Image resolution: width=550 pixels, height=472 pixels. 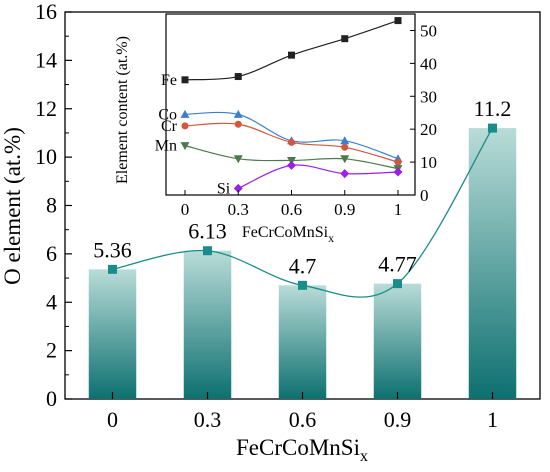 I want to click on series-label-mn: Mn, so click(x=166, y=146).